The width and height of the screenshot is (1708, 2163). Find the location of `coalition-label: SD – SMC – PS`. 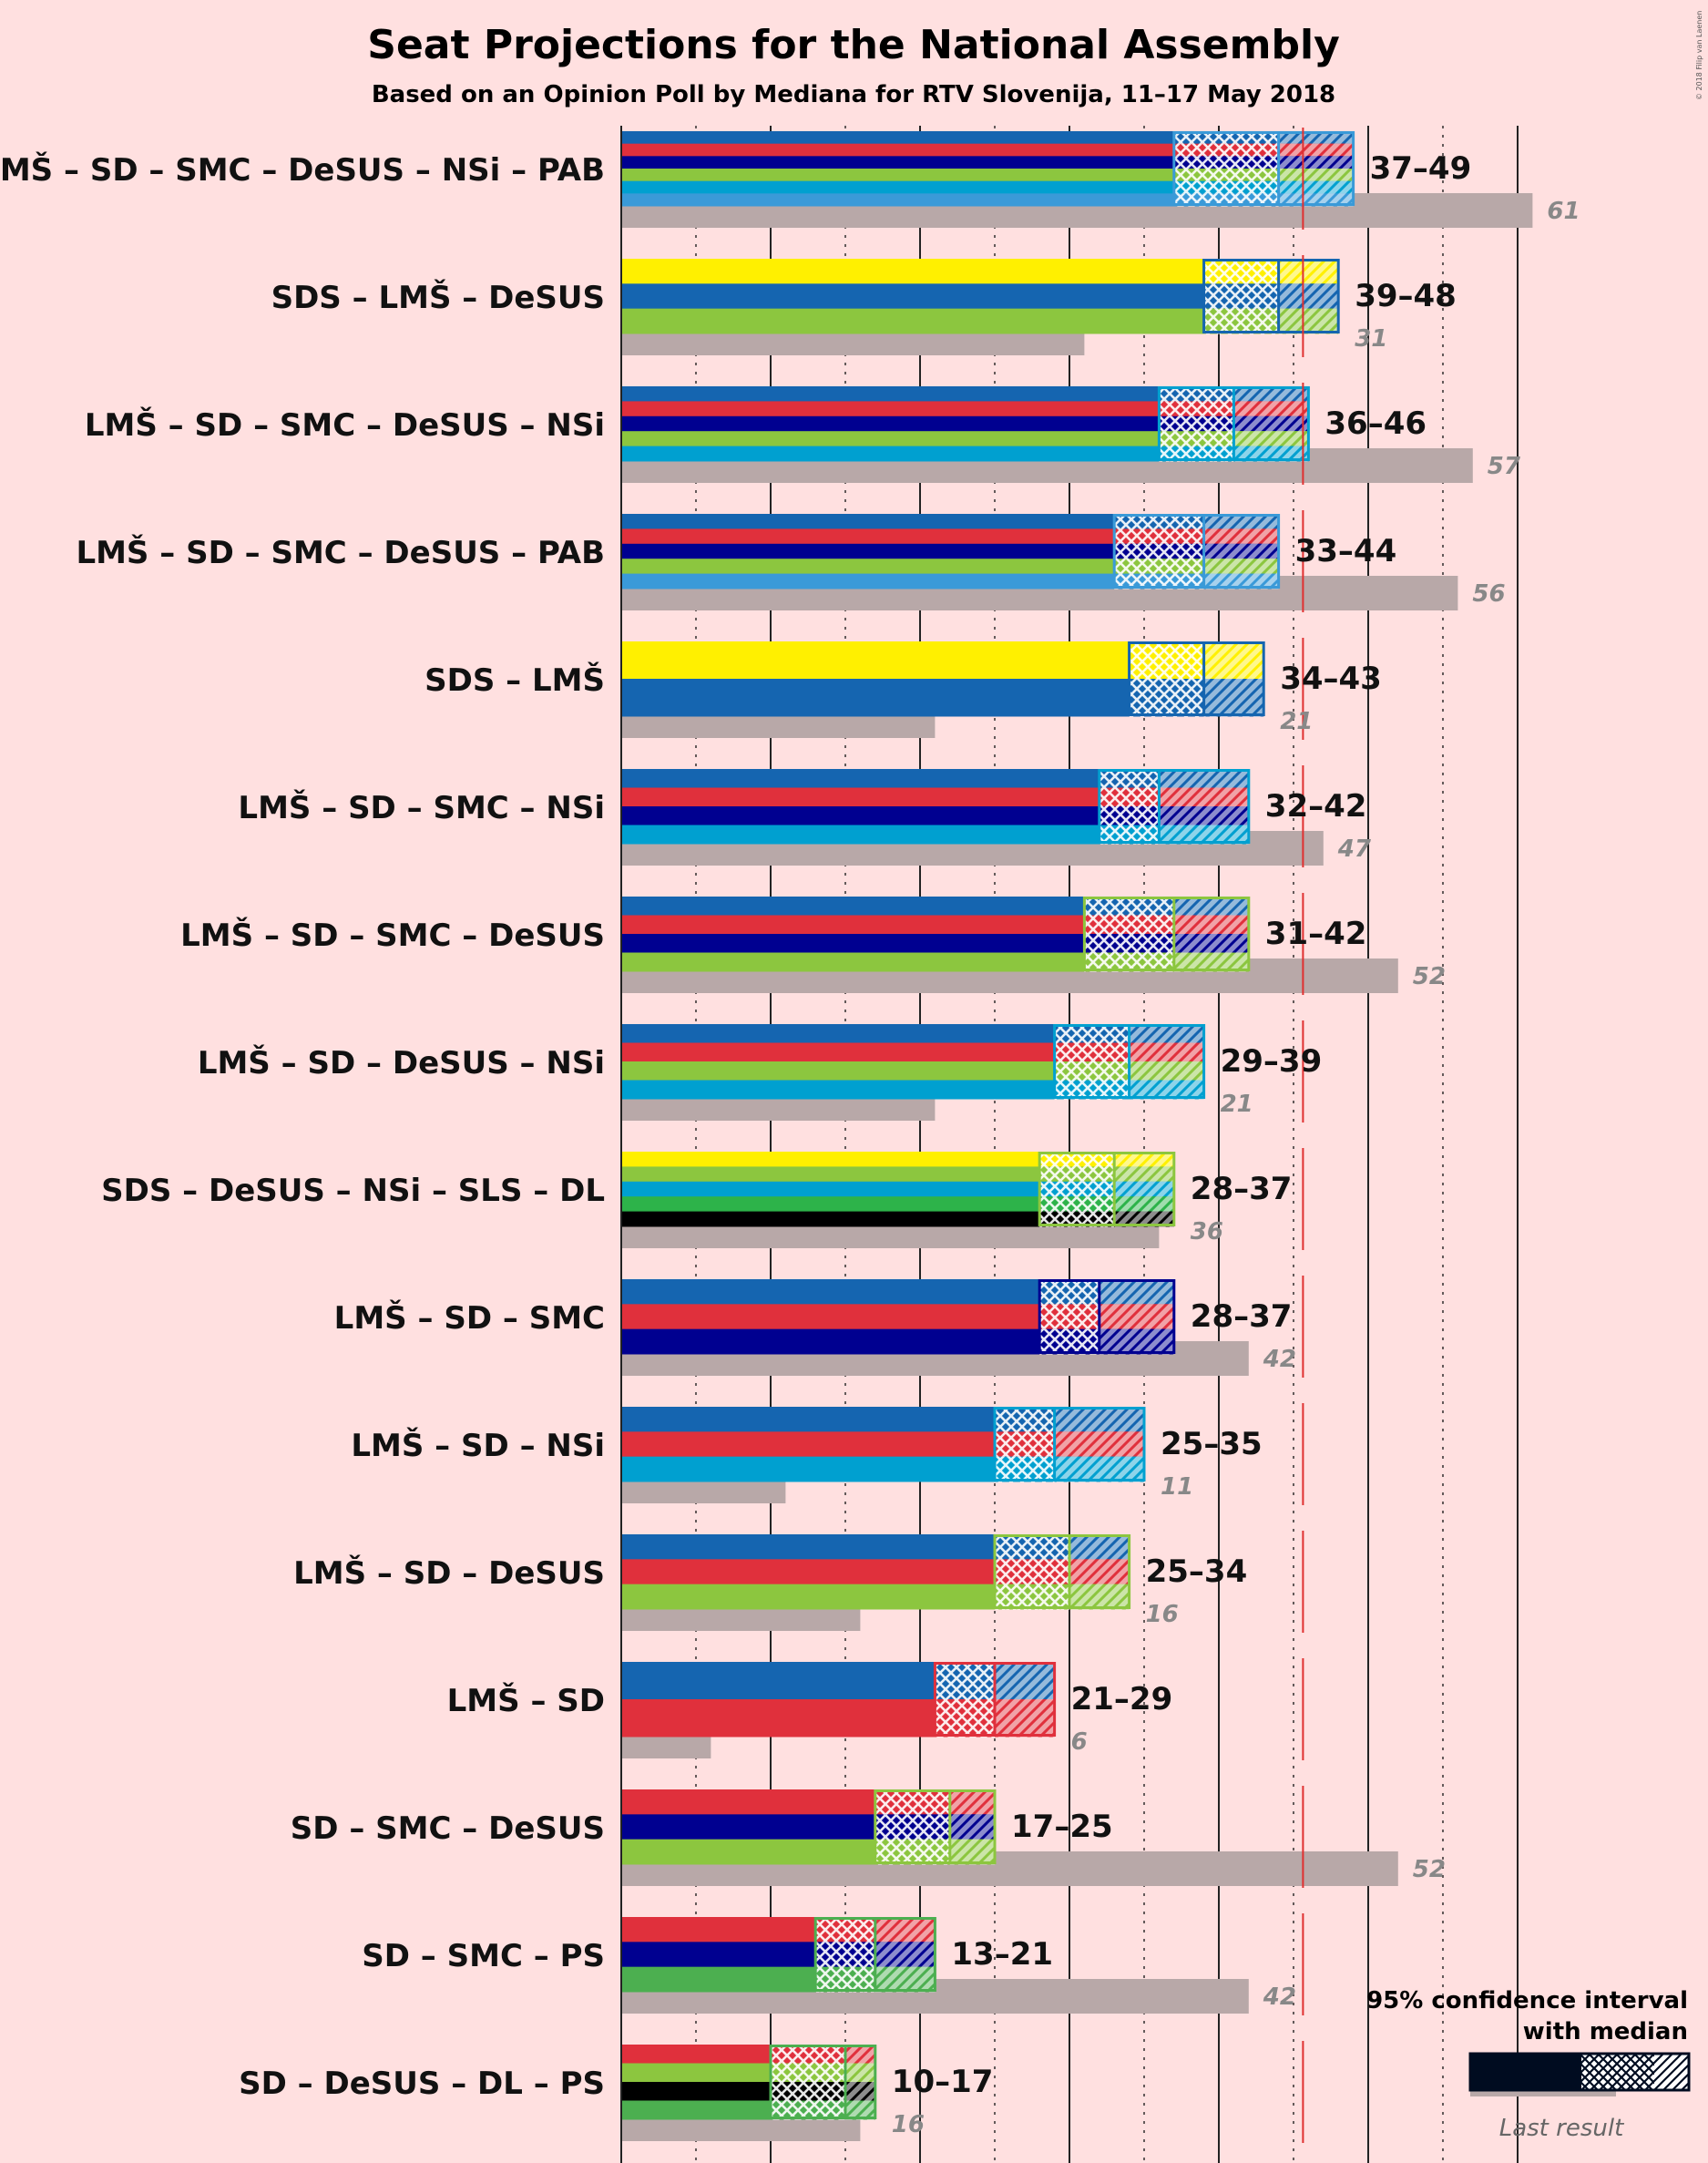

coalition-label: SD – SMC – PS is located at coordinates (483, 1956).